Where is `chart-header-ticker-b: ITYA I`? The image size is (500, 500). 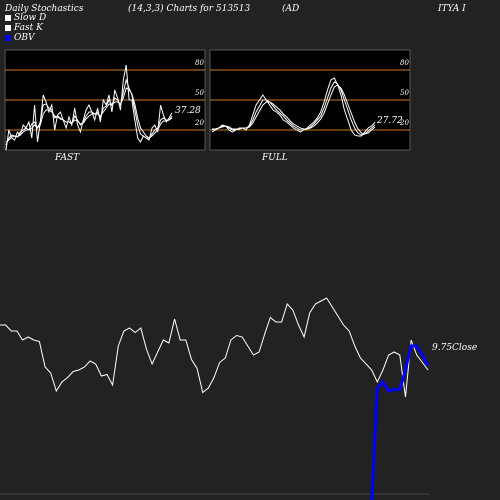
chart-header-ticker-b: ITYA I is located at coordinates (452, 9).